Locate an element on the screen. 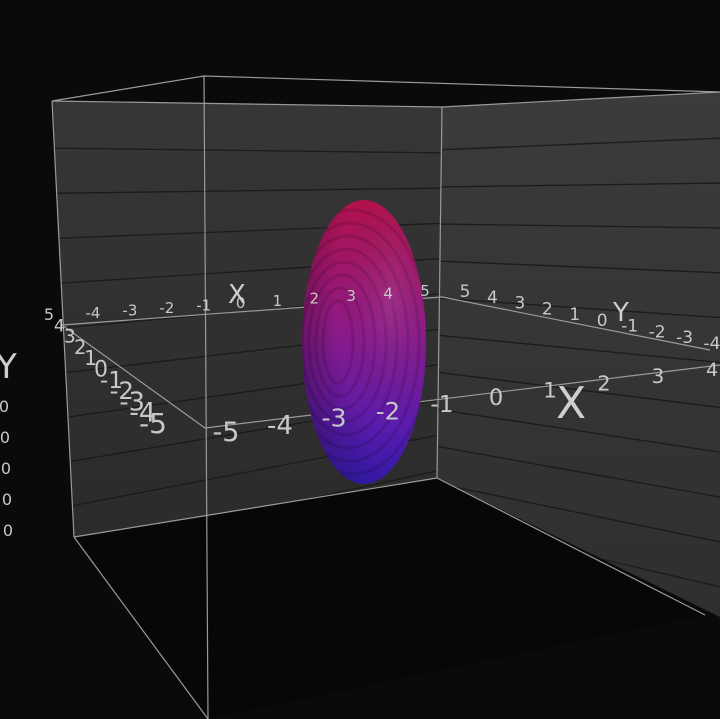 The height and width of the screenshot is (719, 720). x-tick-label: 5 is located at coordinates (425, 291).